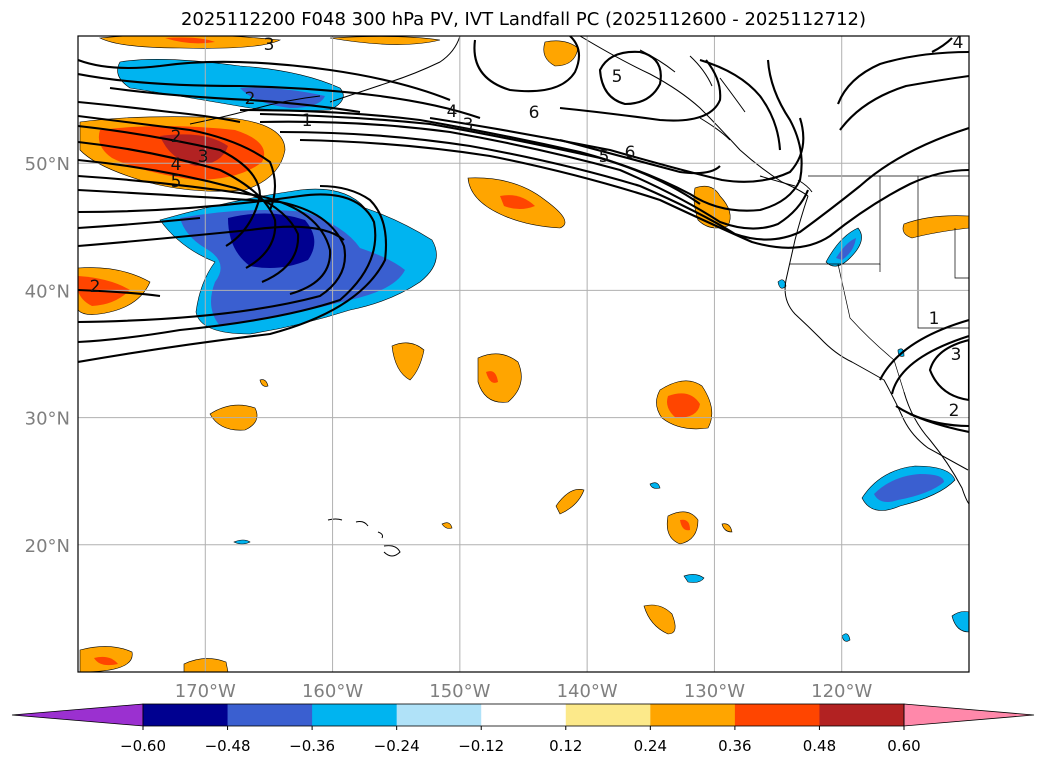 Image resolution: width=1047 pixels, height=765 pixels. I want to click on colorbar-tick-label: 0.24, so click(650, 746).